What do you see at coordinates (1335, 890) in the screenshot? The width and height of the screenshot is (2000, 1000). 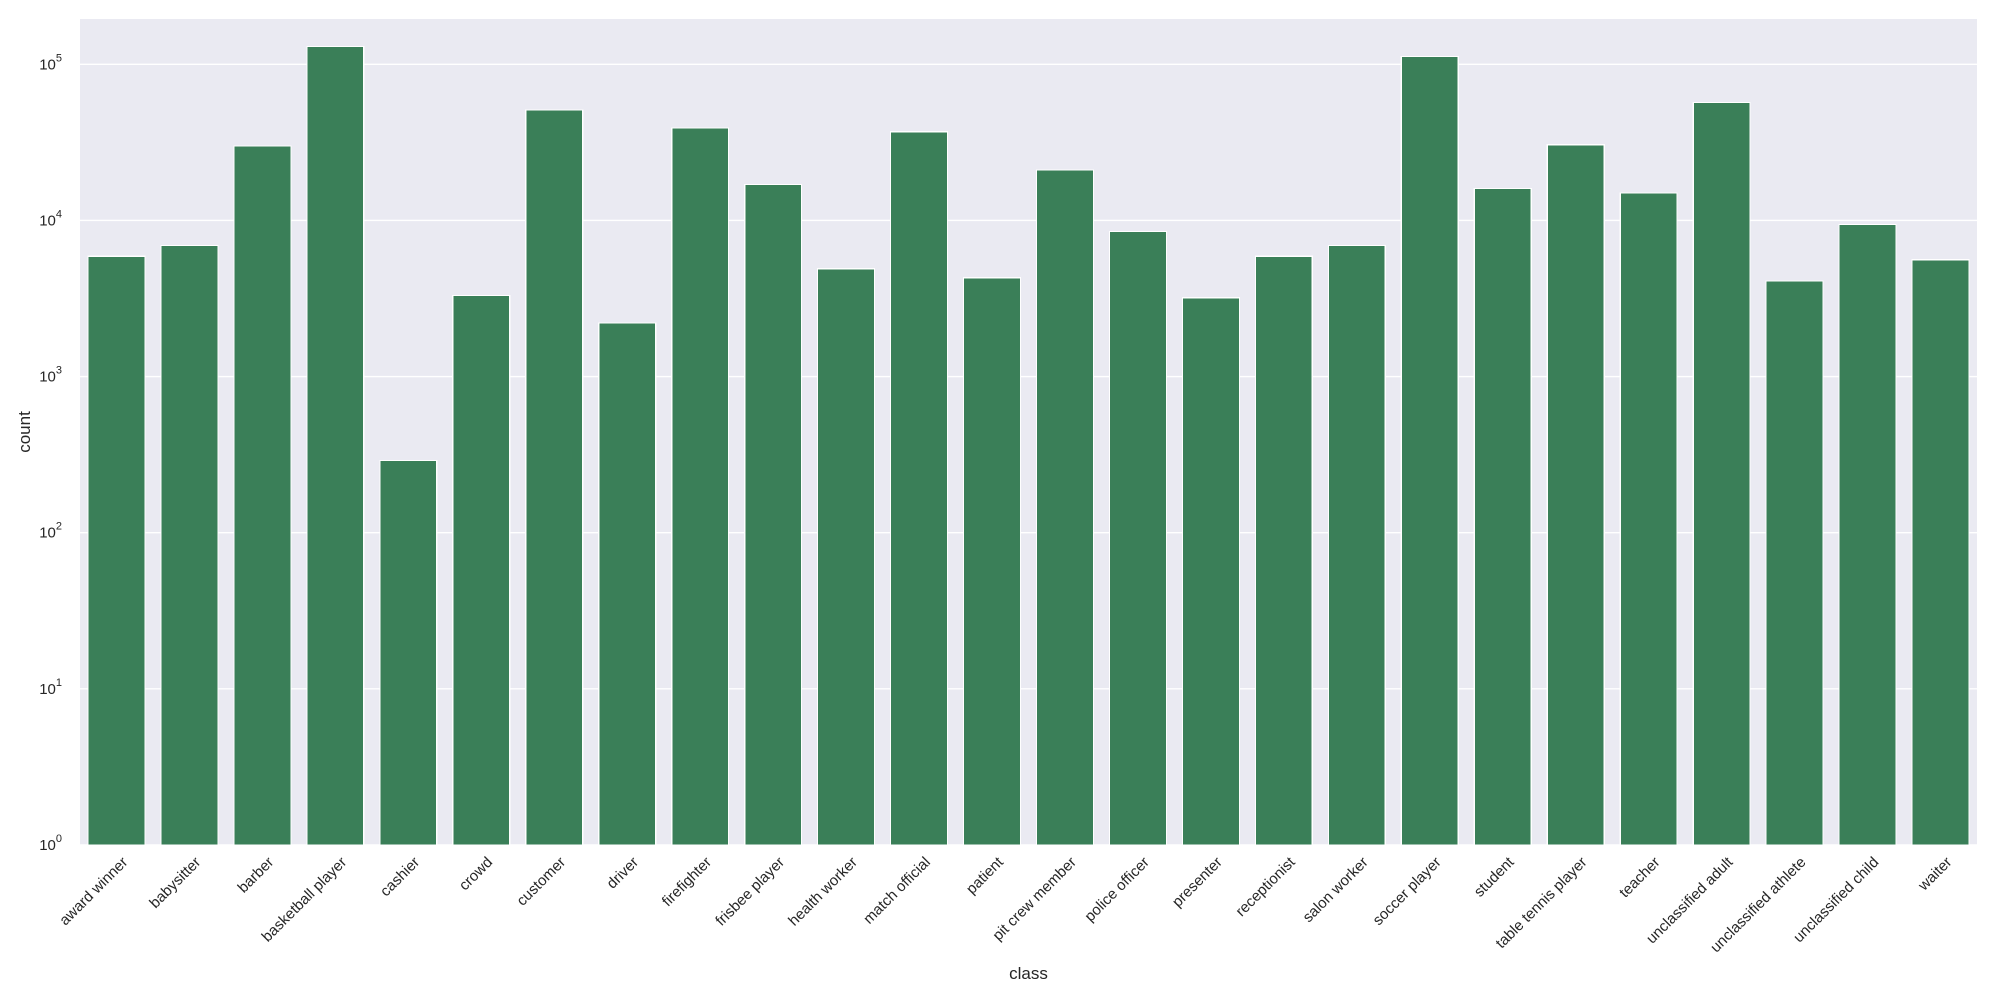 I see `x-tick-label: salon worker` at bounding box center [1335, 890].